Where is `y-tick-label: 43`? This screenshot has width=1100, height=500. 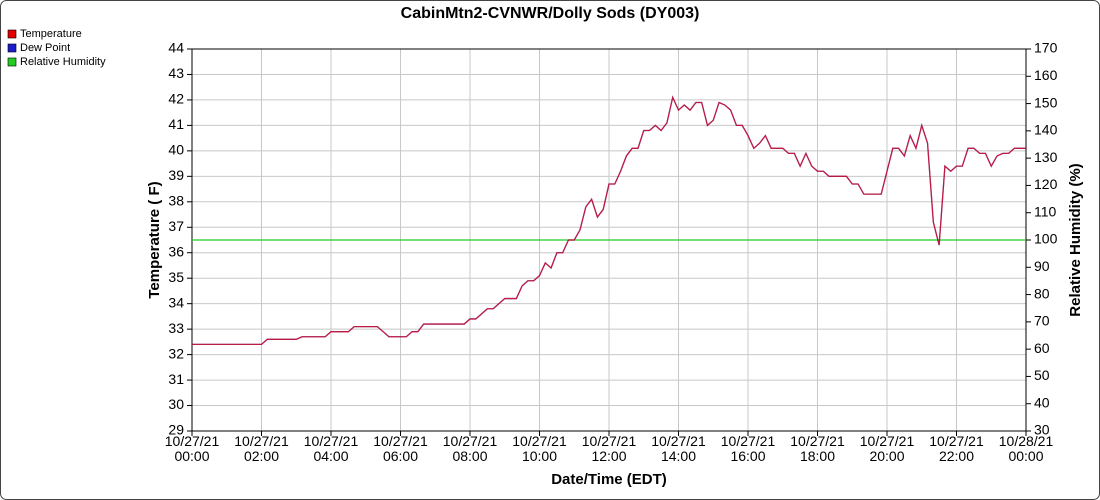
y-tick-label: 43 is located at coordinates (176, 73).